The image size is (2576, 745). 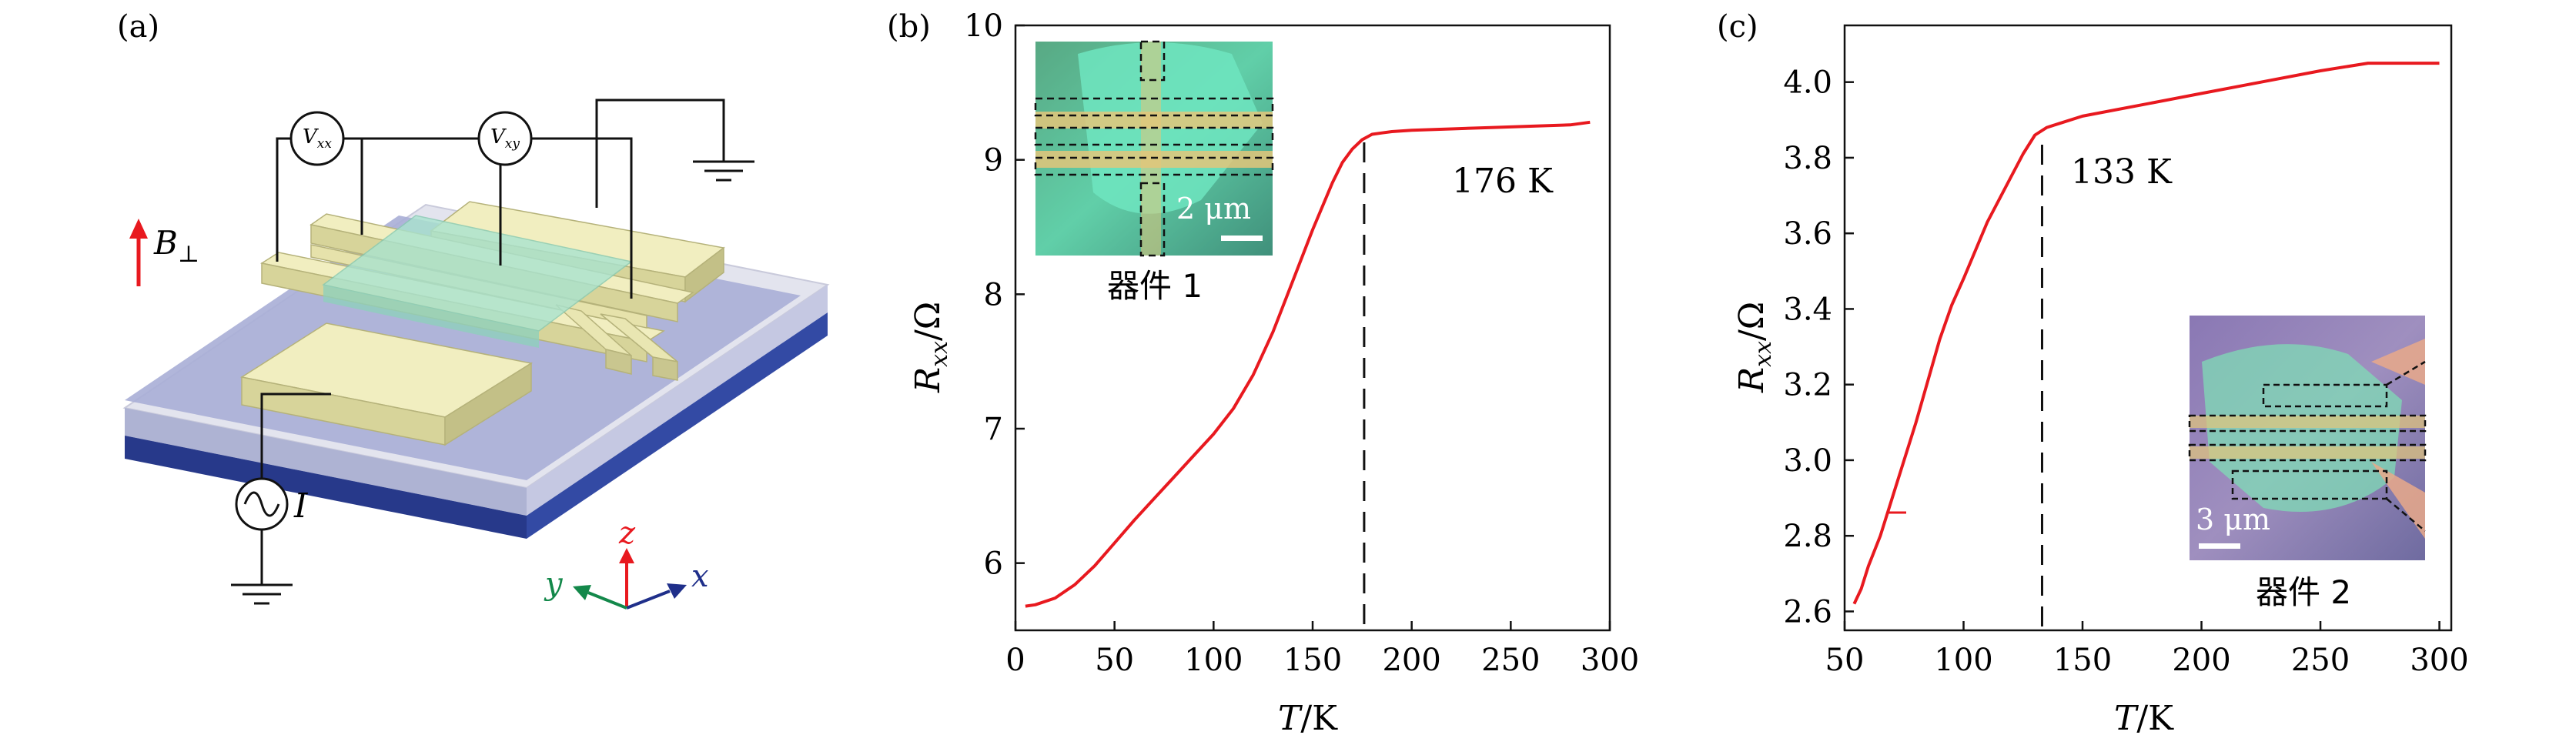 What do you see at coordinates (1154, 148) in the screenshot?
I see `inset-image-b: 2 μm` at bounding box center [1154, 148].